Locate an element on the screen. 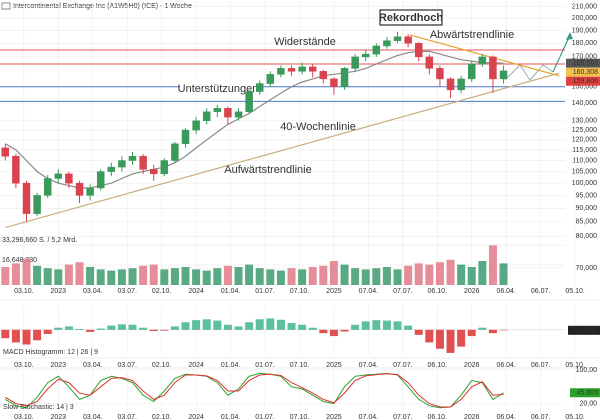  macd-marker is located at coordinates (584, 330).